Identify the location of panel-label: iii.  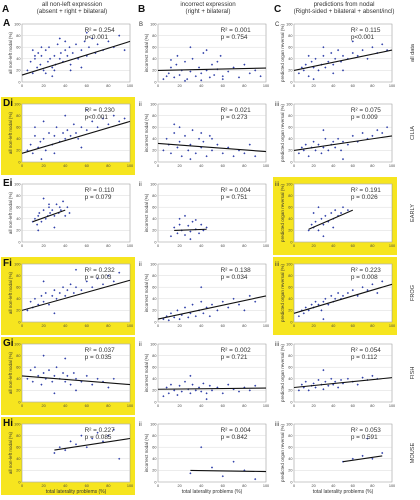
(277, 345).